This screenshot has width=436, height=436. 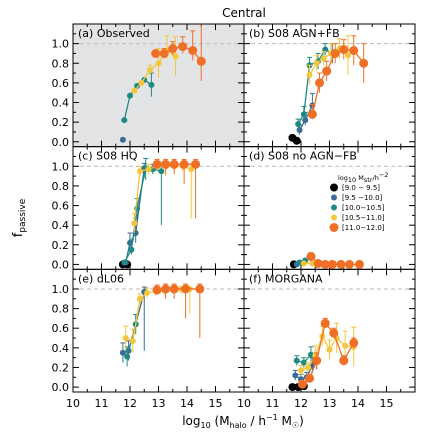 What do you see at coordinates (61, 328) in the screenshot?
I see `y-tick-label: 0.6` at bounding box center [61, 328].